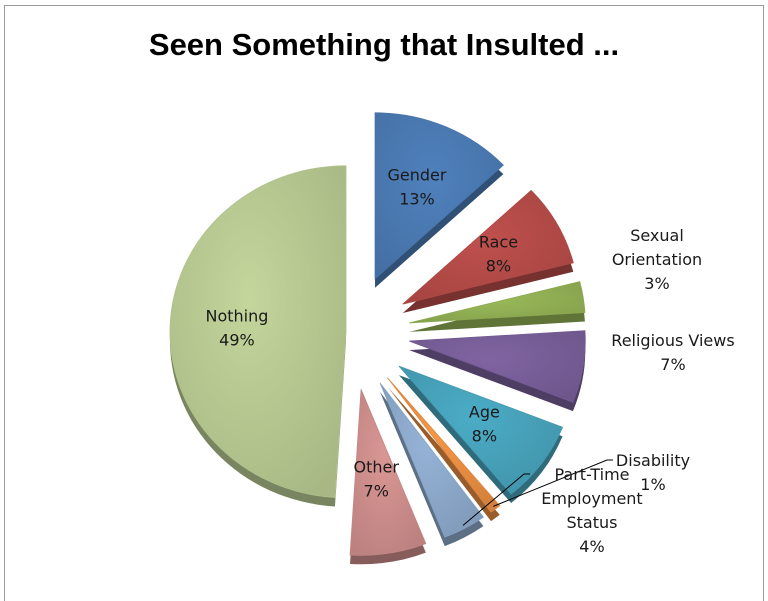 The image size is (768, 601). I want to click on pie-slice-part-time-employment-status: Part-Time Employment Status 4%, so click(511, 469).